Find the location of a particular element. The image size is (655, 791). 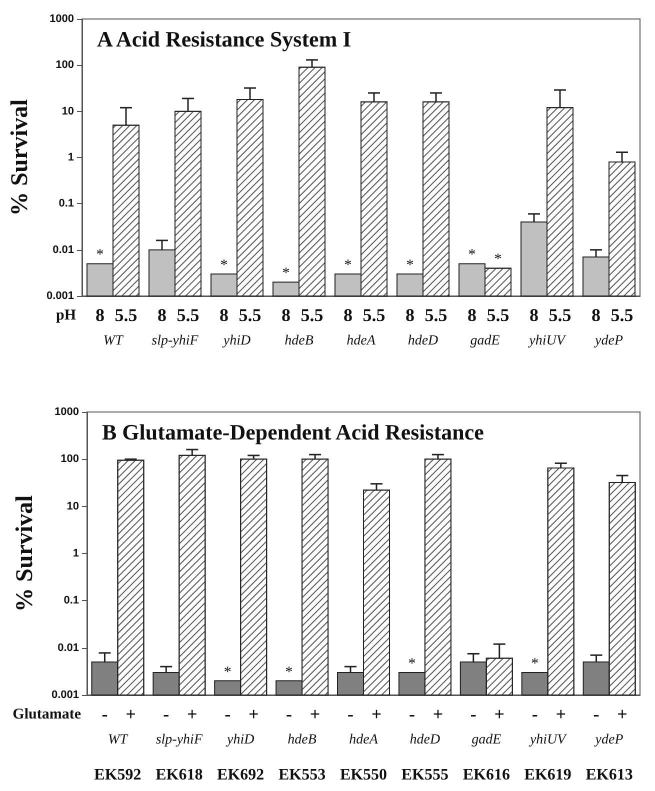

text: EK613 is located at coordinates (609, 775).